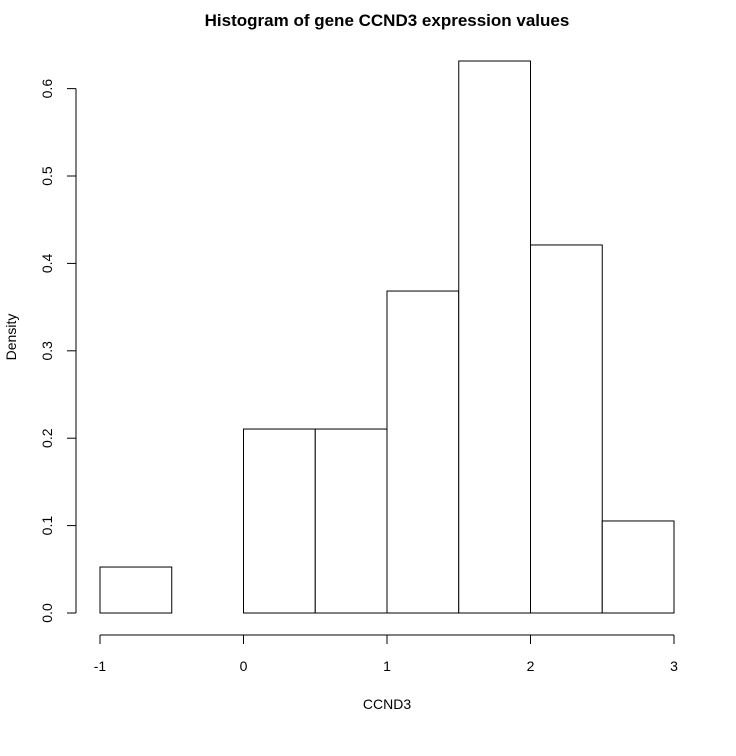  Describe the element at coordinates (244, 666) in the screenshot. I see `x-tick-label: 0` at that location.